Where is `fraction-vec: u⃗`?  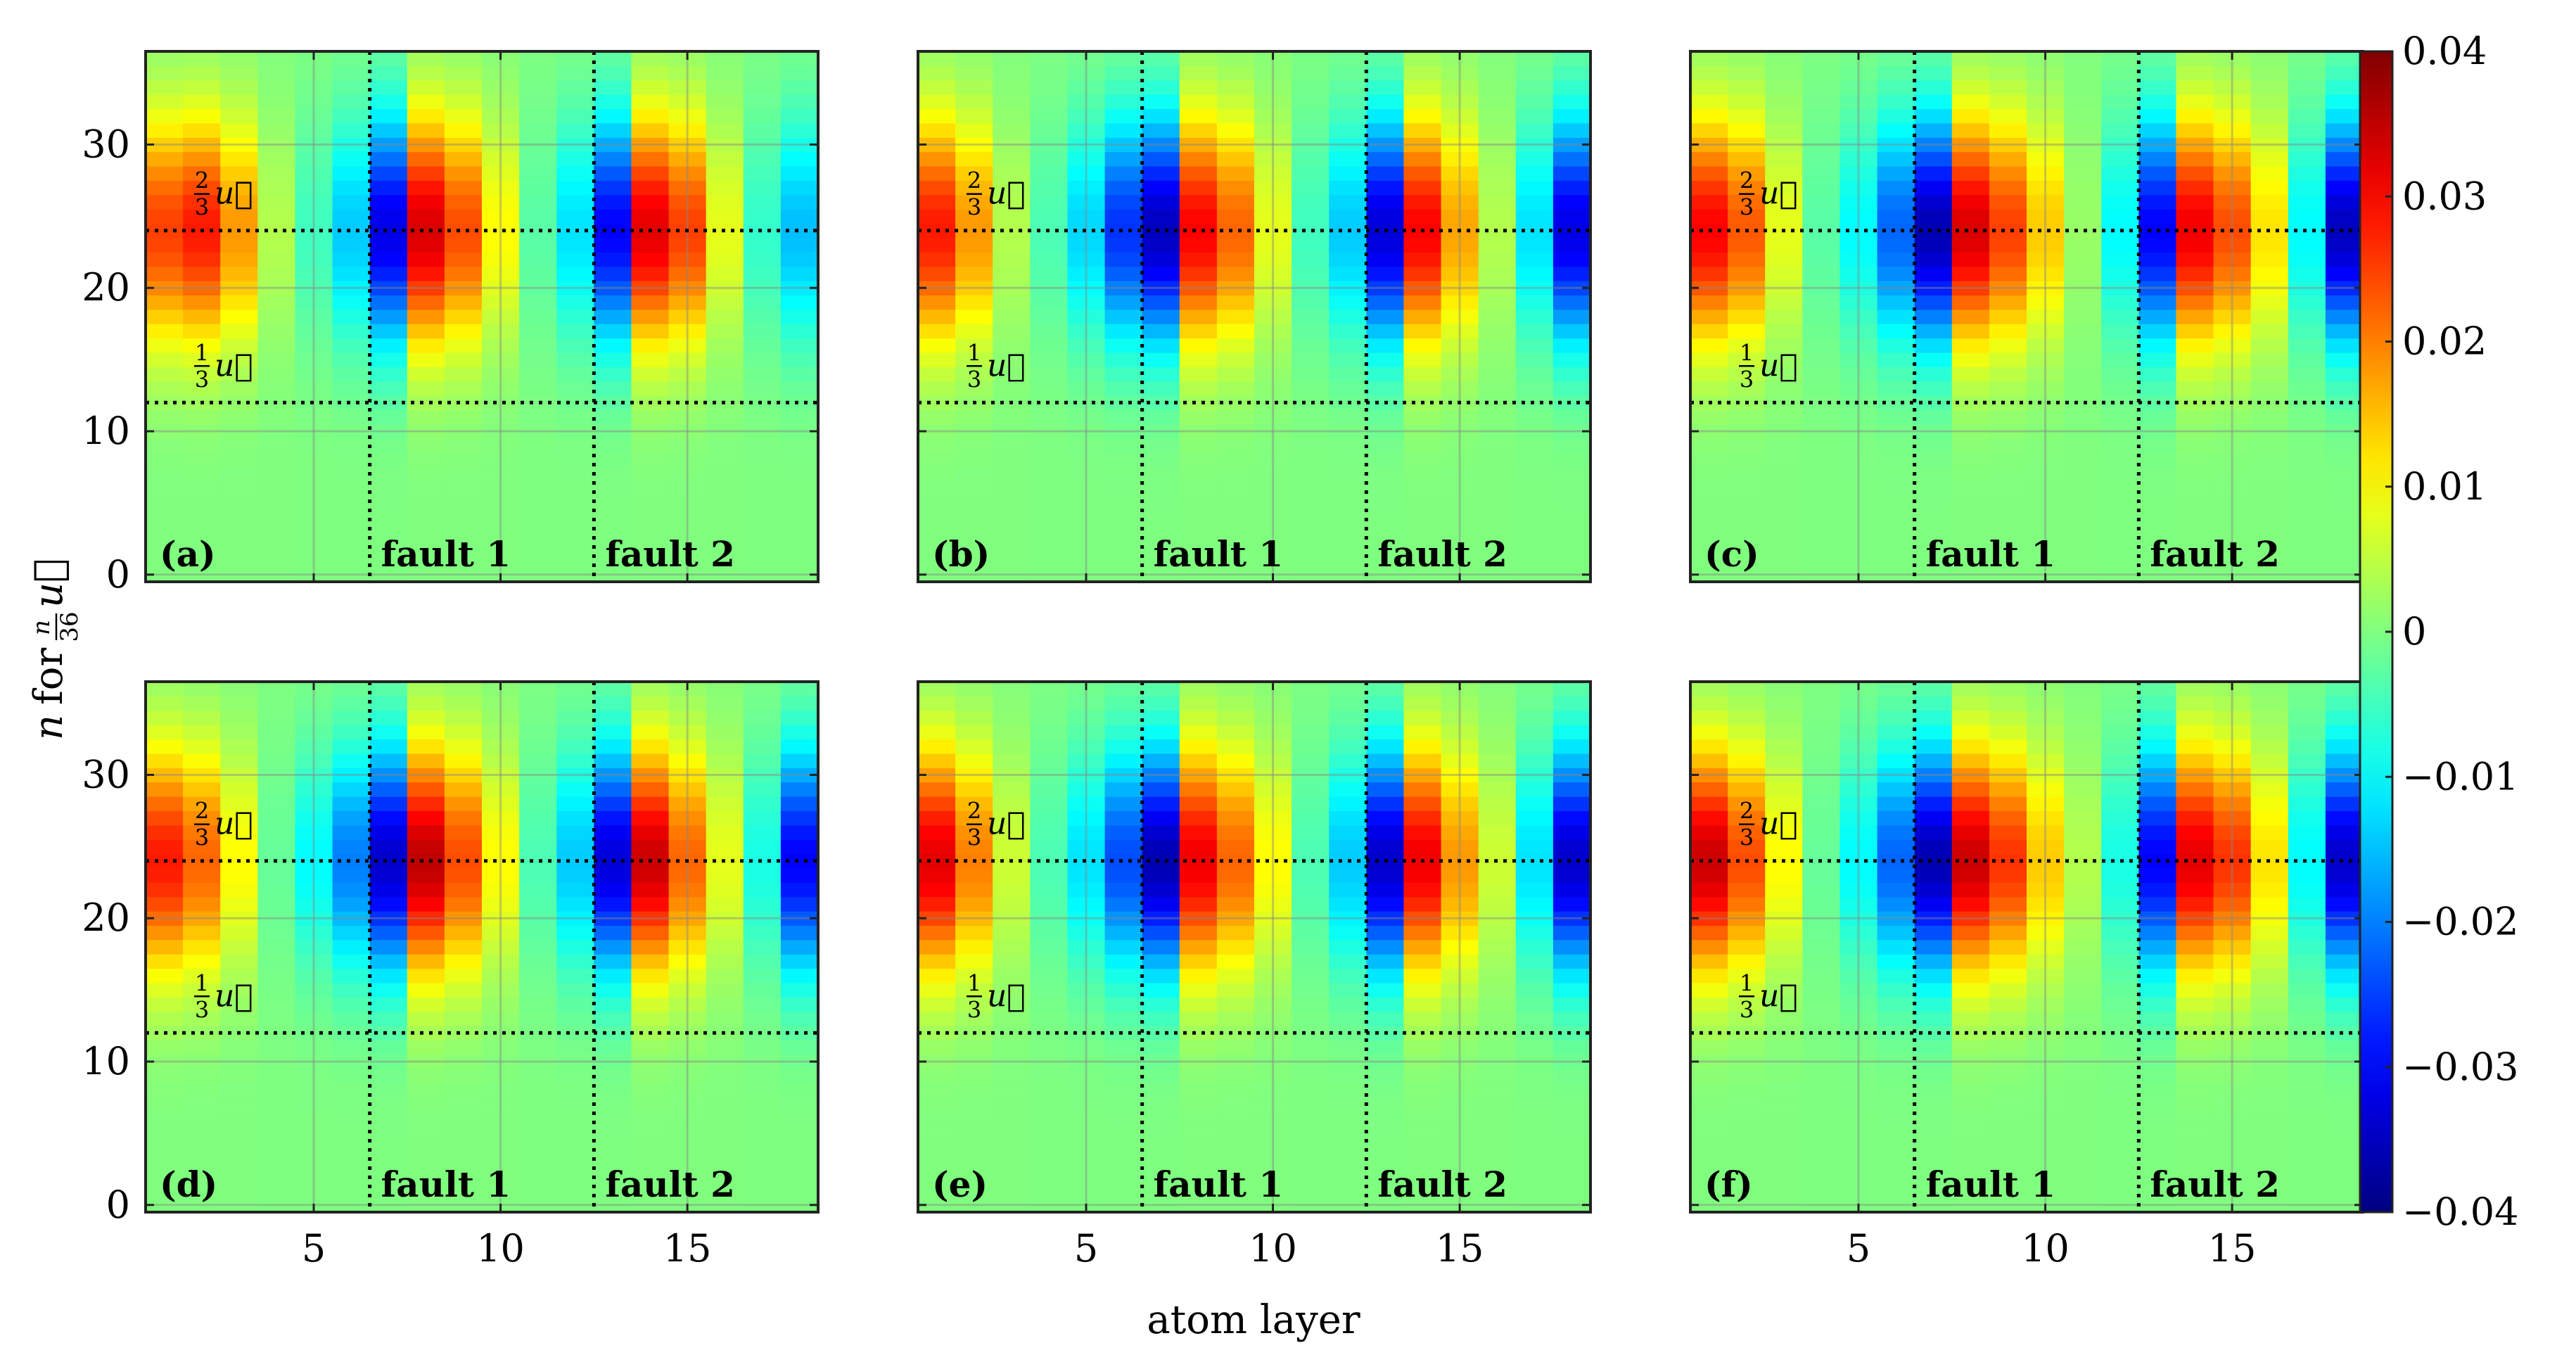 fraction-vec: u⃗ is located at coordinates (1006, 365).